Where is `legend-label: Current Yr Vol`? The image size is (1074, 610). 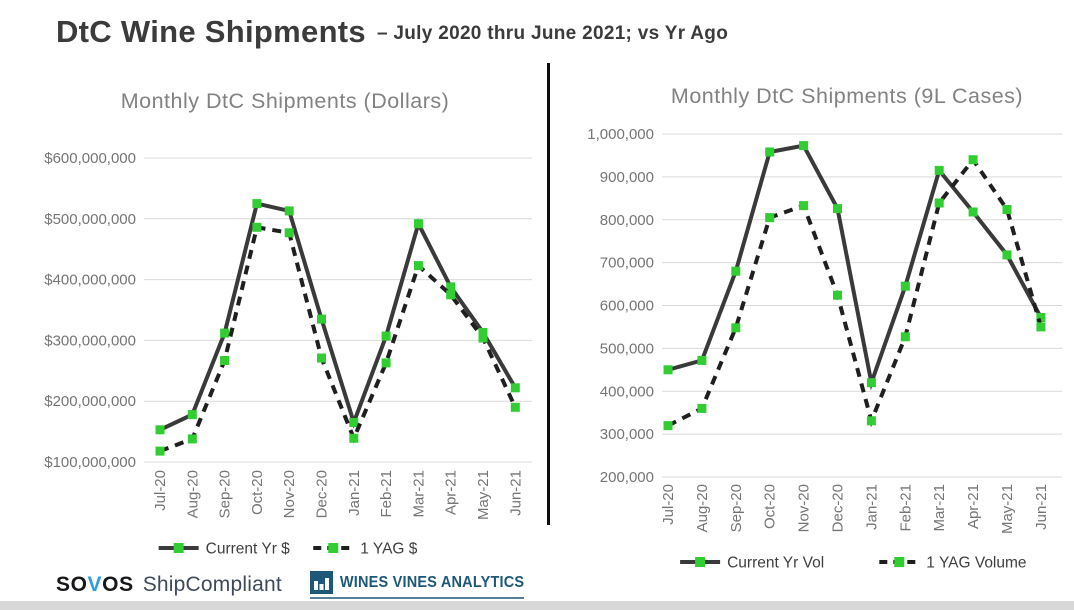 legend-label: Current Yr Vol is located at coordinates (775, 563).